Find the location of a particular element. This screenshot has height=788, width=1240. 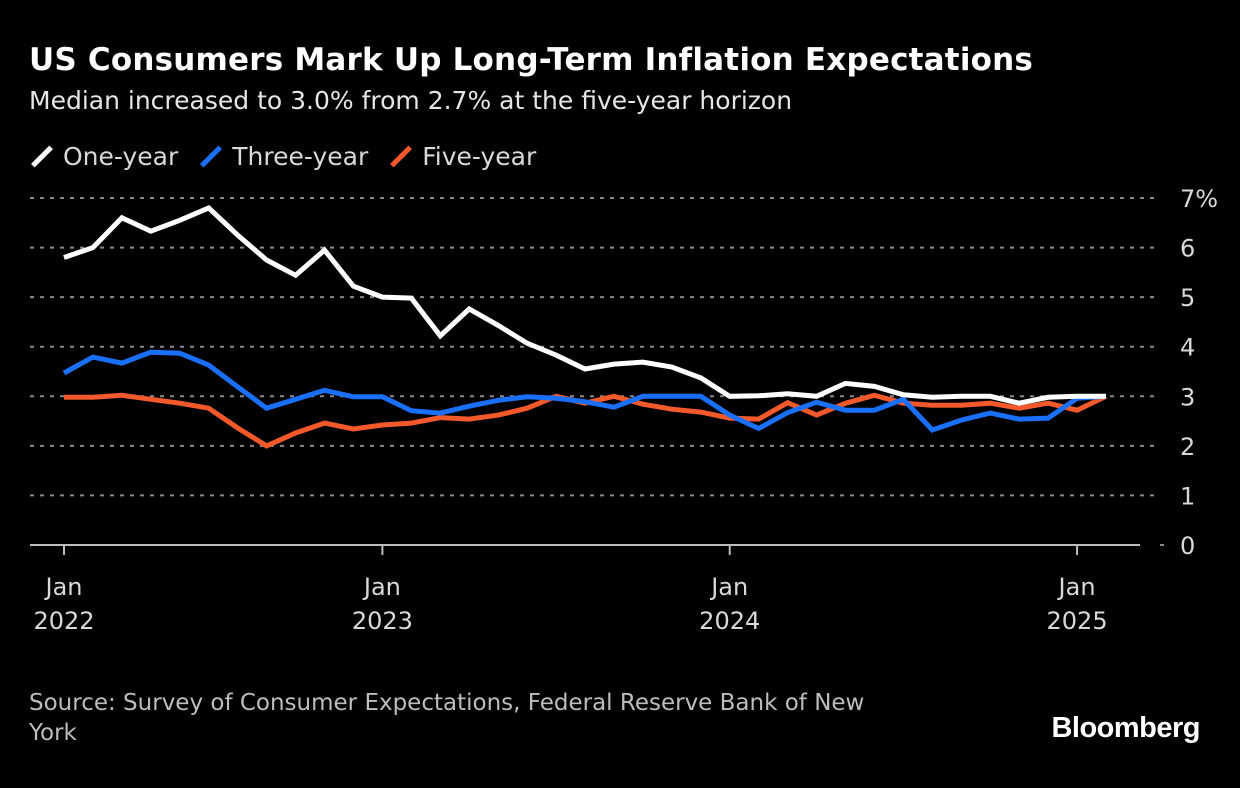

y-tick-label: 5 is located at coordinates (1187, 298).